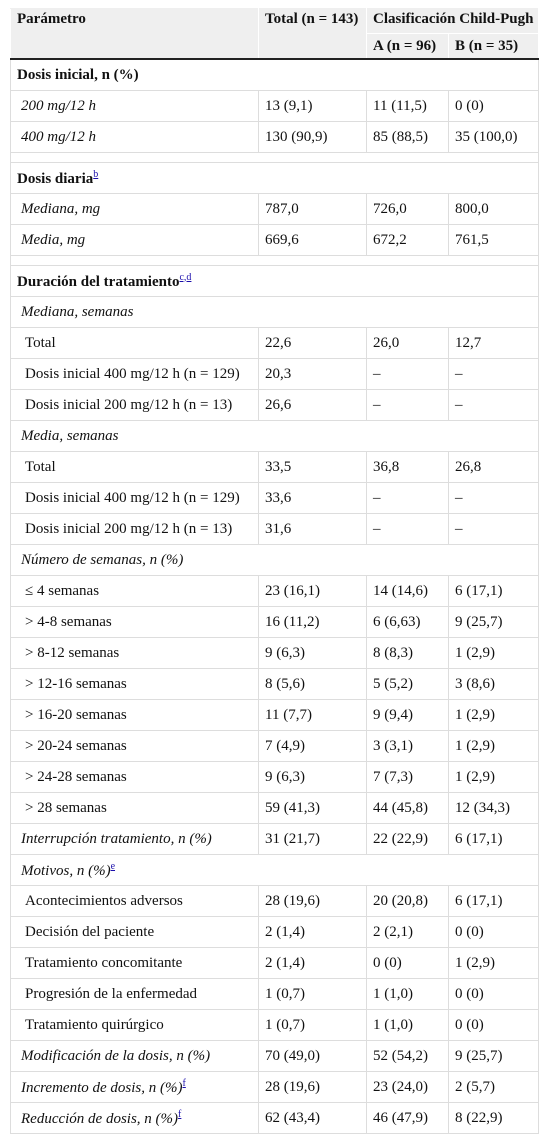 The height and width of the screenshot is (1146, 548). Describe the element at coordinates (61, 208) in the screenshot. I see `label-text: Mediana, mg` at that location.